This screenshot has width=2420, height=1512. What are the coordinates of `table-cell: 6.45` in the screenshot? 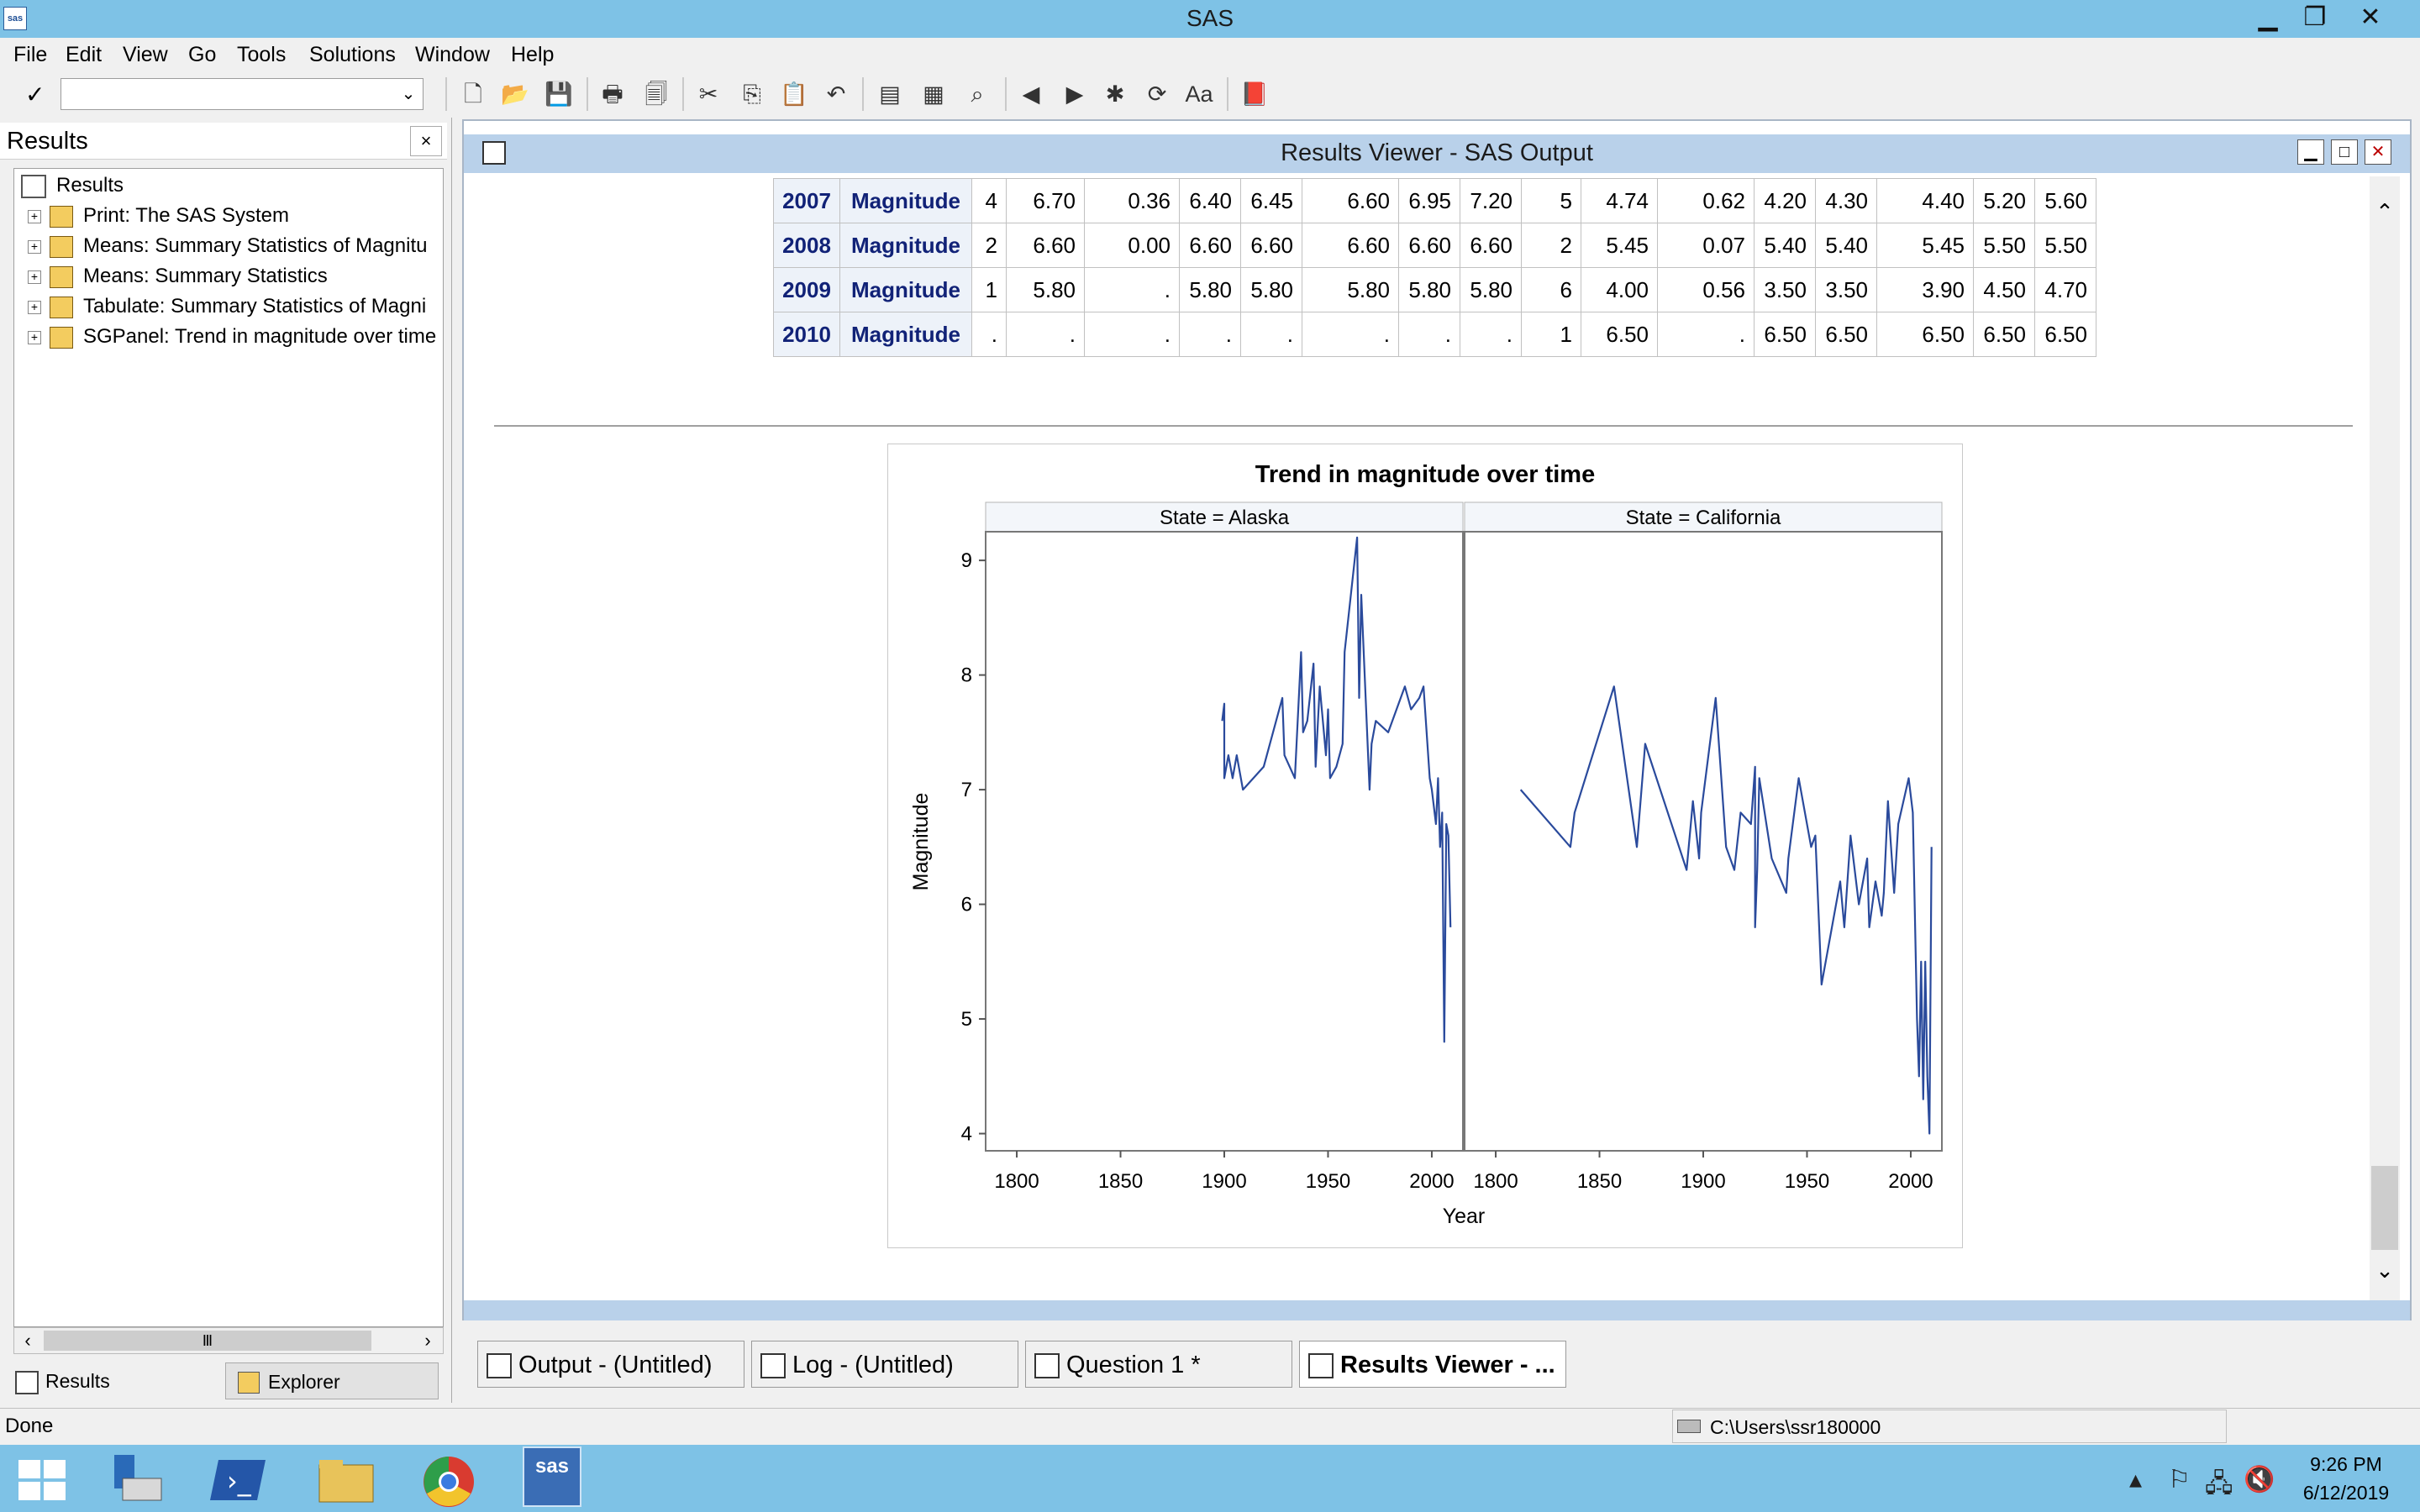 It's located at (1271, 200).